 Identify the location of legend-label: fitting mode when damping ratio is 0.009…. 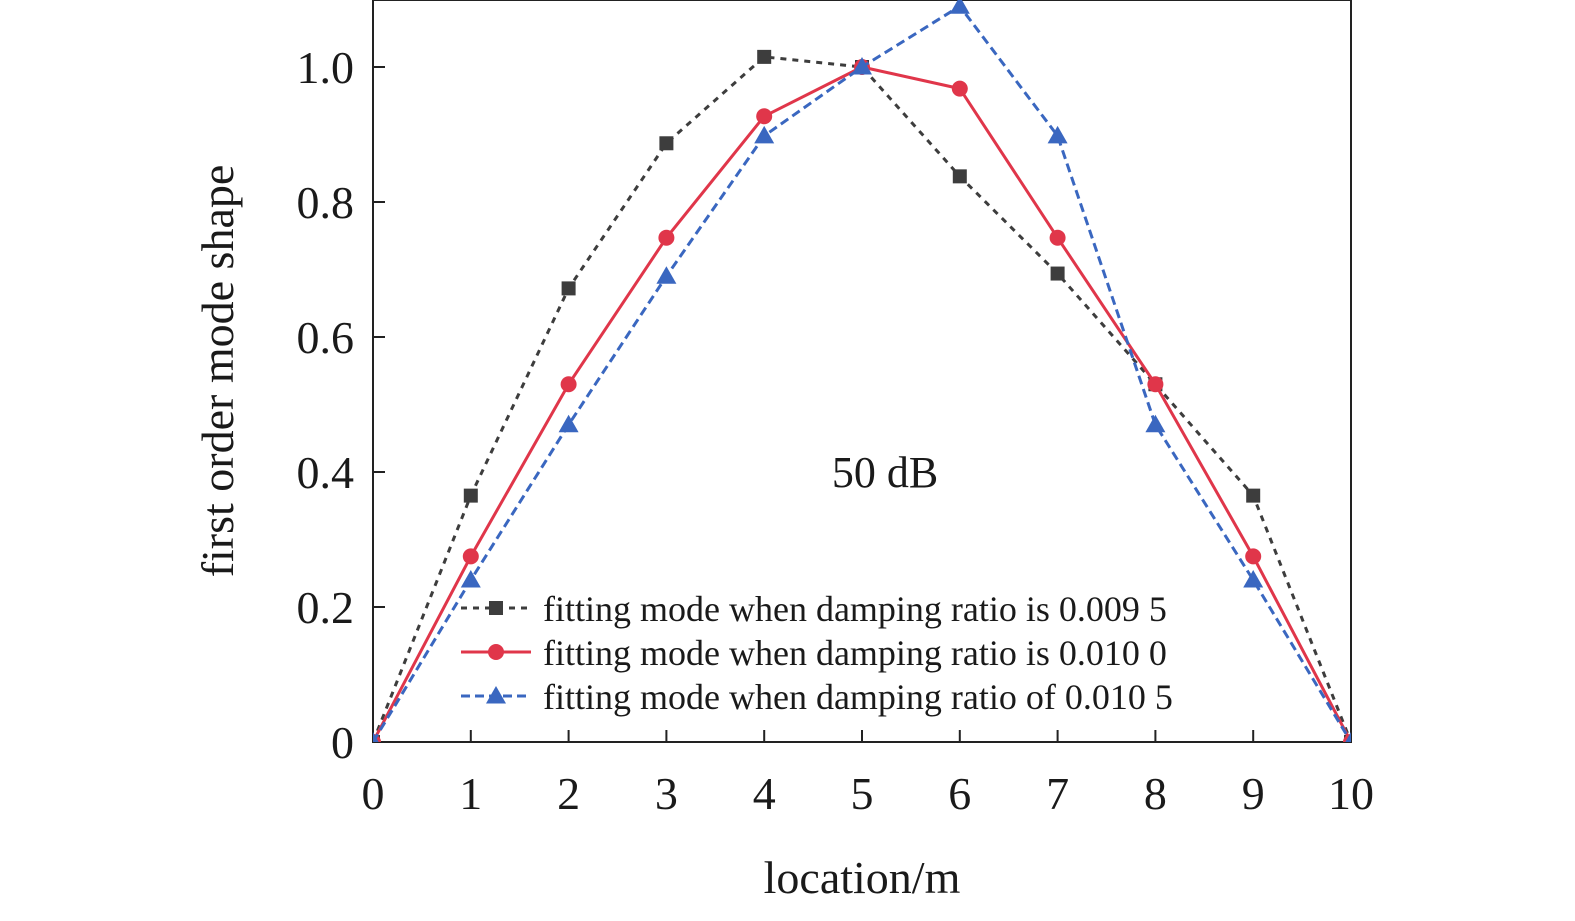
(855, 609).